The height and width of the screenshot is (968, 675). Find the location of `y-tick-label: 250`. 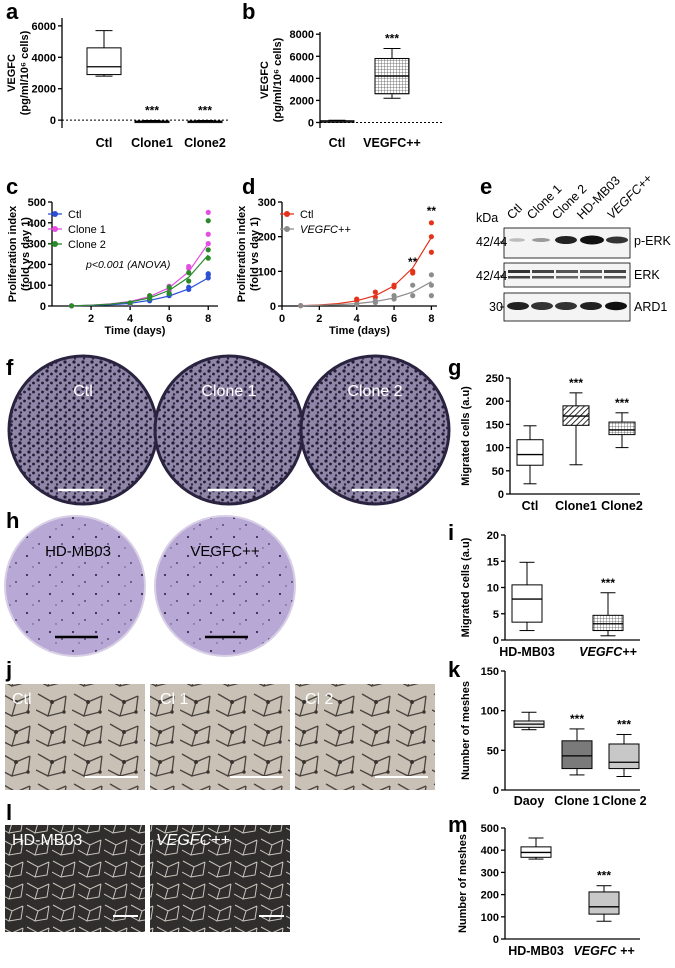

y-tick-label: 250 is located at coordinates (495, 379).